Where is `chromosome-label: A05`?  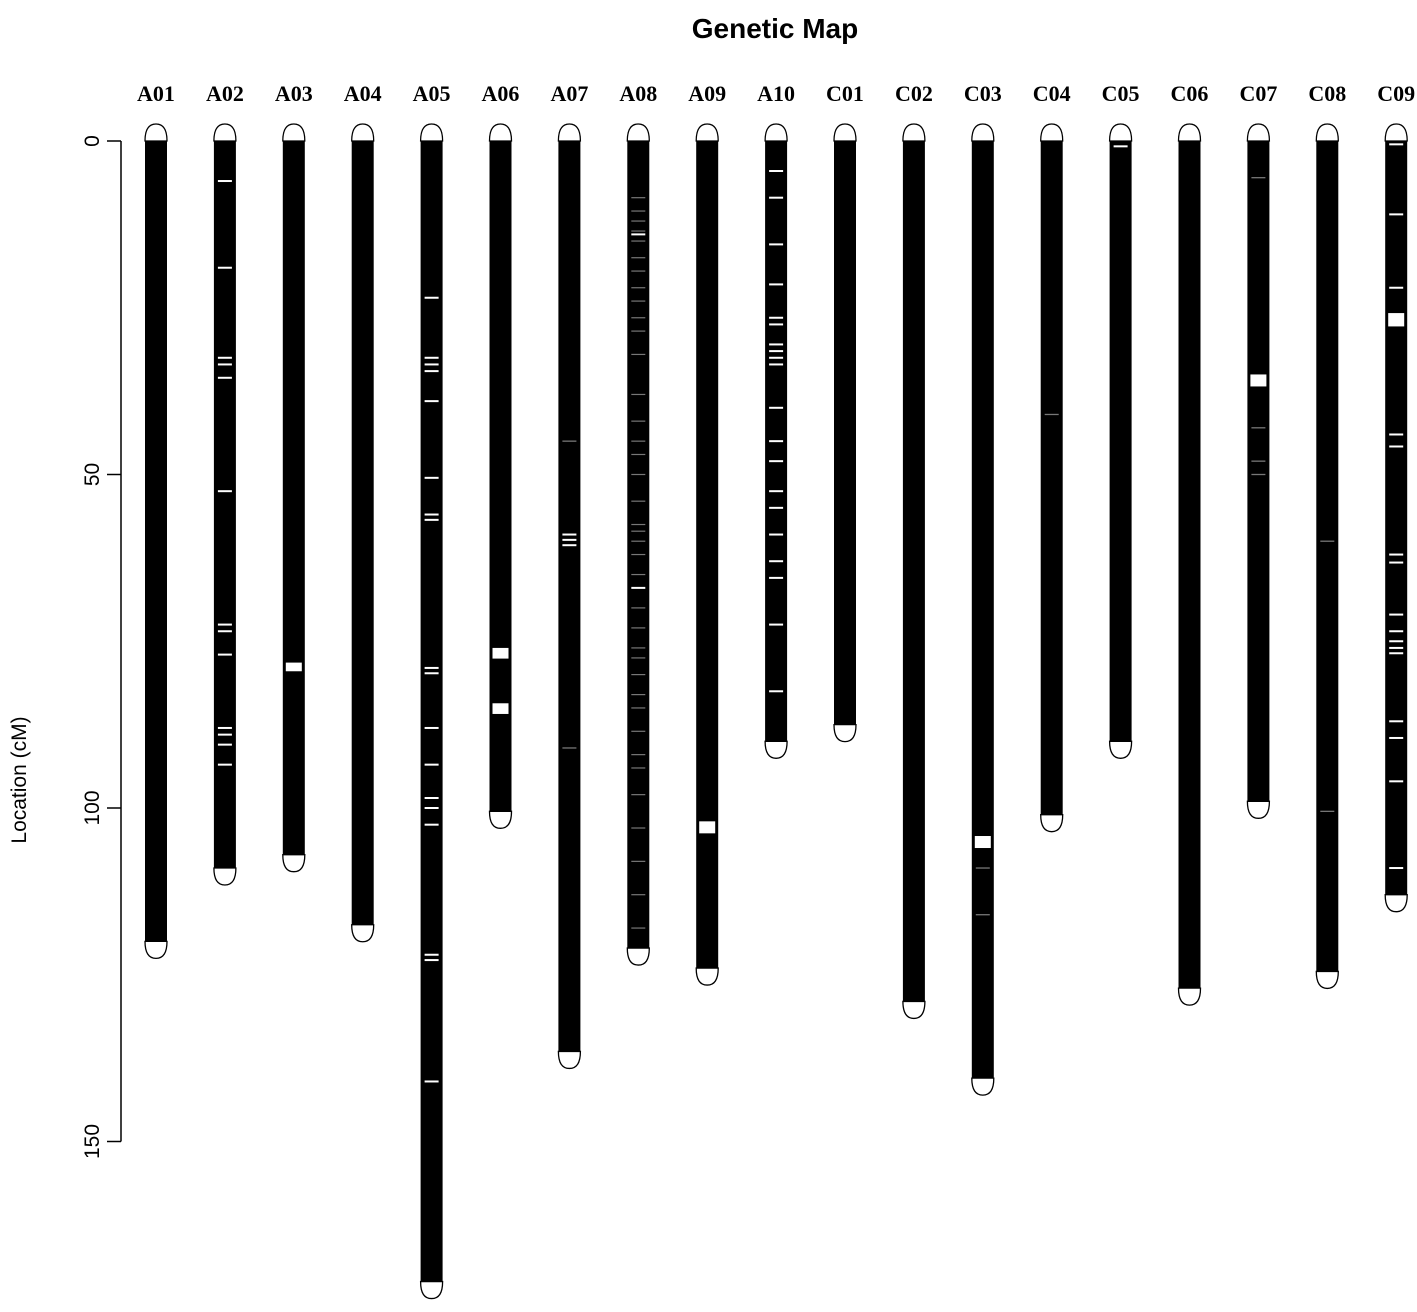
chromosome-label: A05 is located at coordinates (432, 93).